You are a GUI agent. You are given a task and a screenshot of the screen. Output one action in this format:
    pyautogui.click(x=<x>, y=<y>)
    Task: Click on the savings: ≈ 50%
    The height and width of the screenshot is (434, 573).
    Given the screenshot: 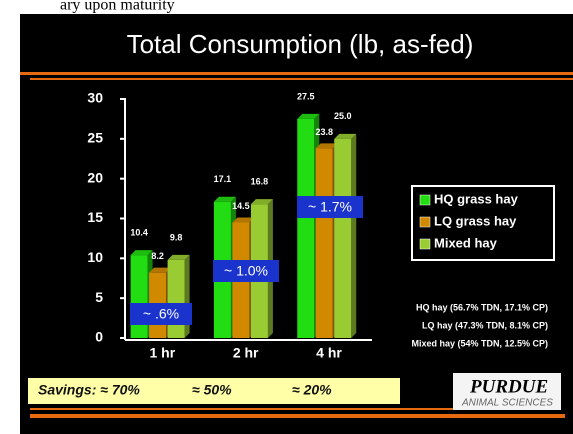 What is the action you would take?
    pyautogui.click(x=212, y=390)
    